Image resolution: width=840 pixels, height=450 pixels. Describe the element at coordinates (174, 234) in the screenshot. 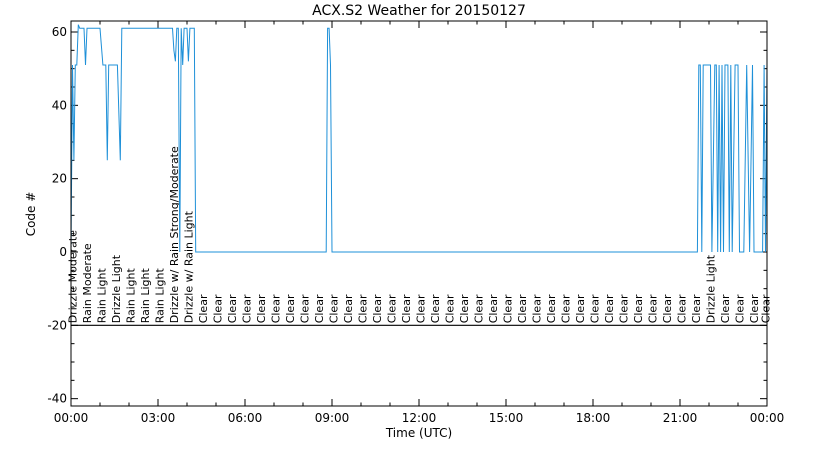

I see `weather-label: Drizzle w/ Rain Strong/Moderate` at that location.